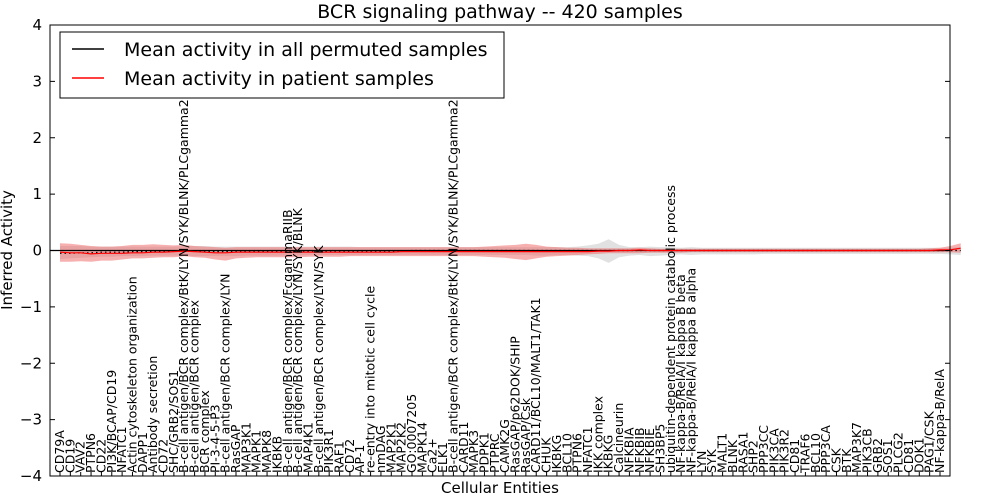 The image size is (1000, 500). What do you see at coordinates (442, 457) in the screenshot?
I see `entity-label: ELK1` at bounding box center [442, 457].